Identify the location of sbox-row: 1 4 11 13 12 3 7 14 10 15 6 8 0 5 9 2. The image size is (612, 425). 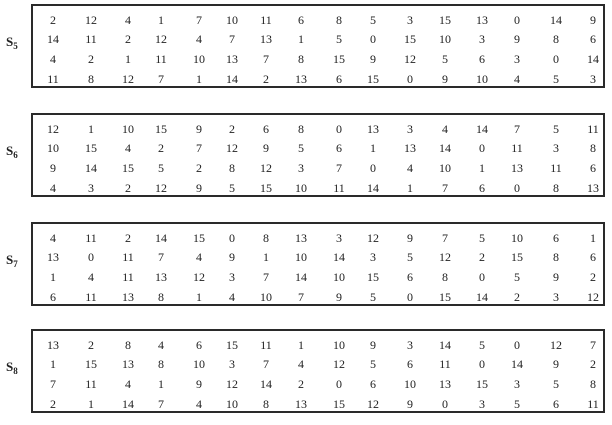
(318, 277).